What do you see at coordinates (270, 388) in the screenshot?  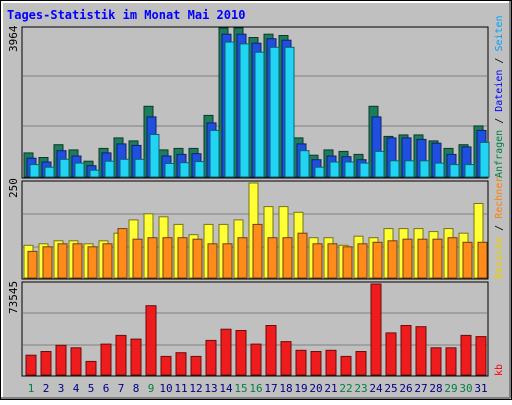 I see `x-label-day-17: 17` at bounding box center [270, 388].